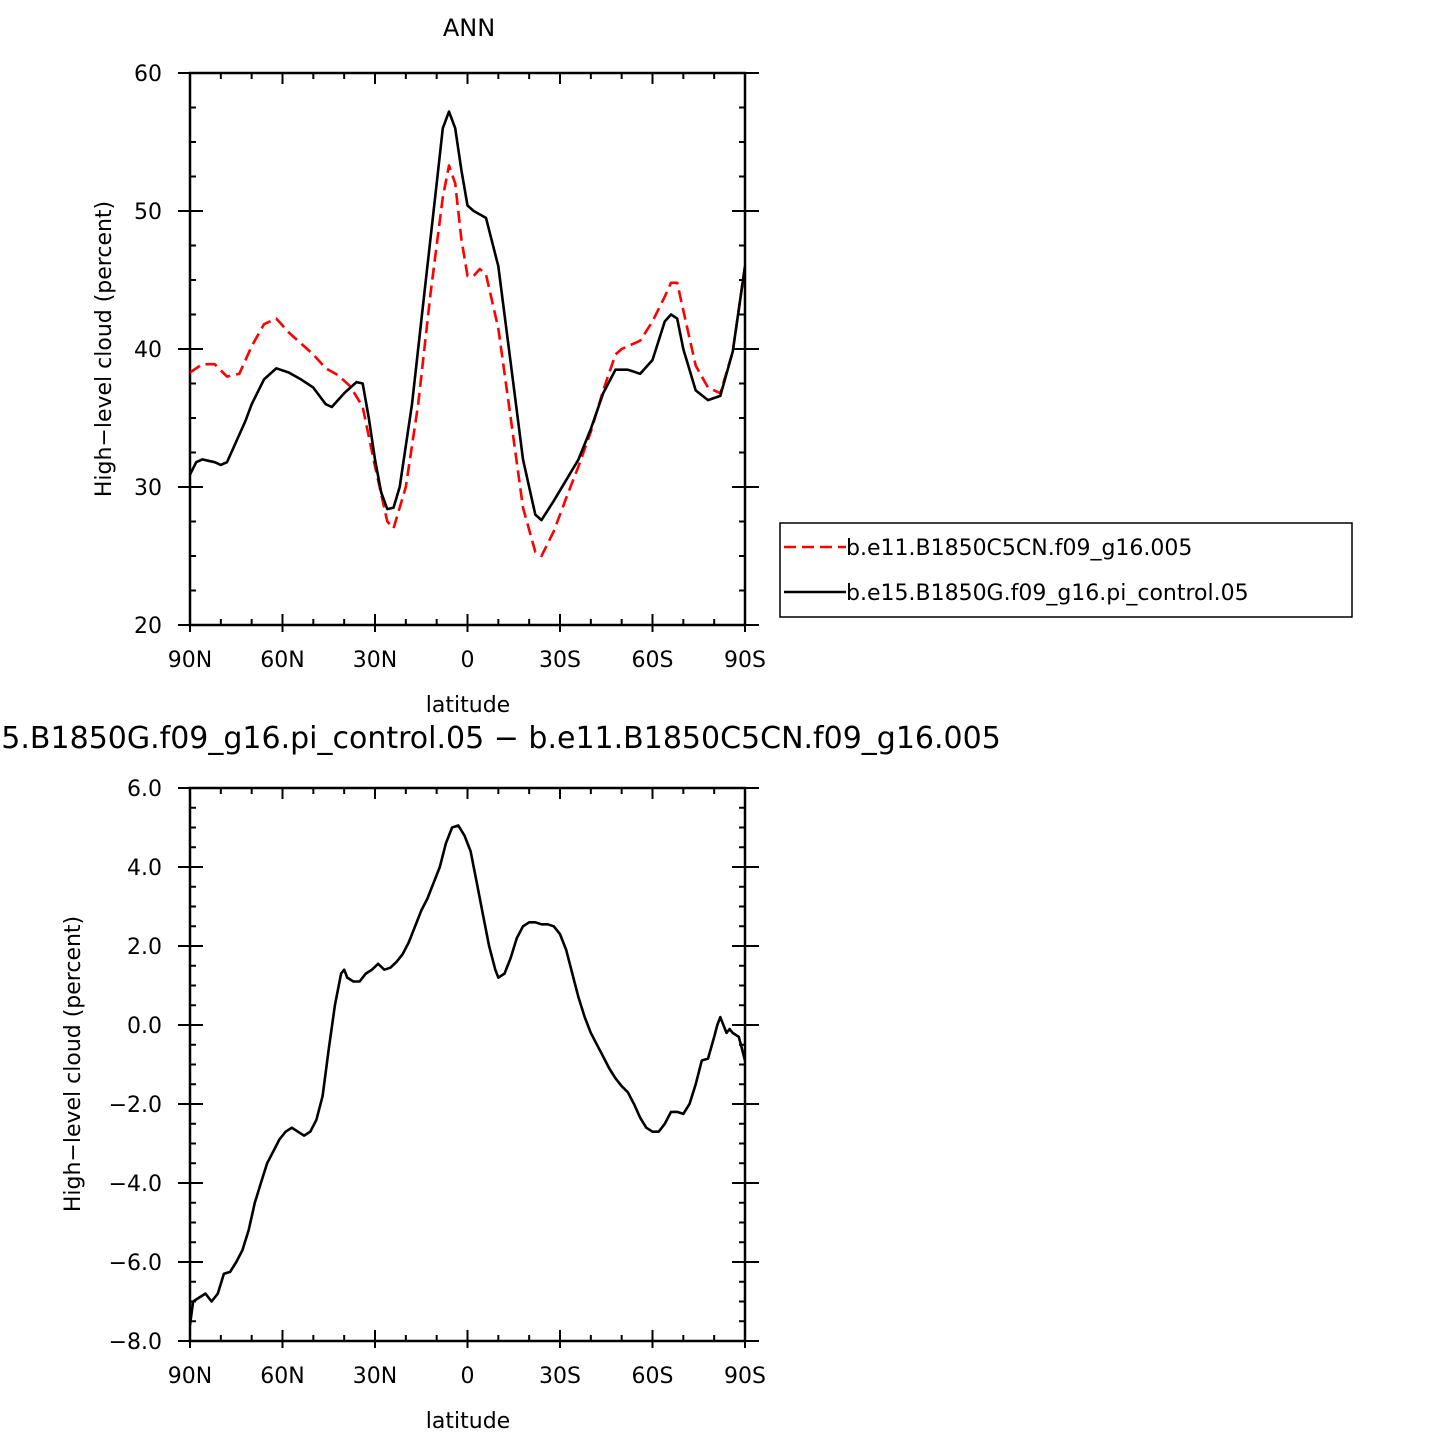 The width and height of the screenshot is (1441, 1441). What do you see at coordinates (104, 349) in the screenshot?
I see `top-y-axis-label: High−level cloud (percent)` at bounding box center [104, 349].